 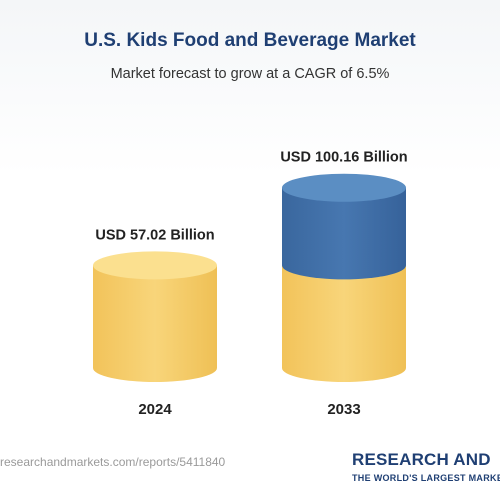 I want to click on brand-name-main: RESEARCH AND, so click(x=421, y=459).